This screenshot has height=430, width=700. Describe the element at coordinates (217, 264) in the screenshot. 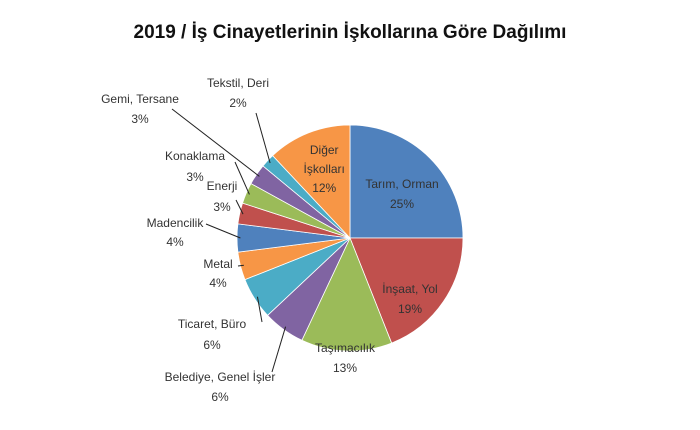

I see `slice-label: Metal` at that location.